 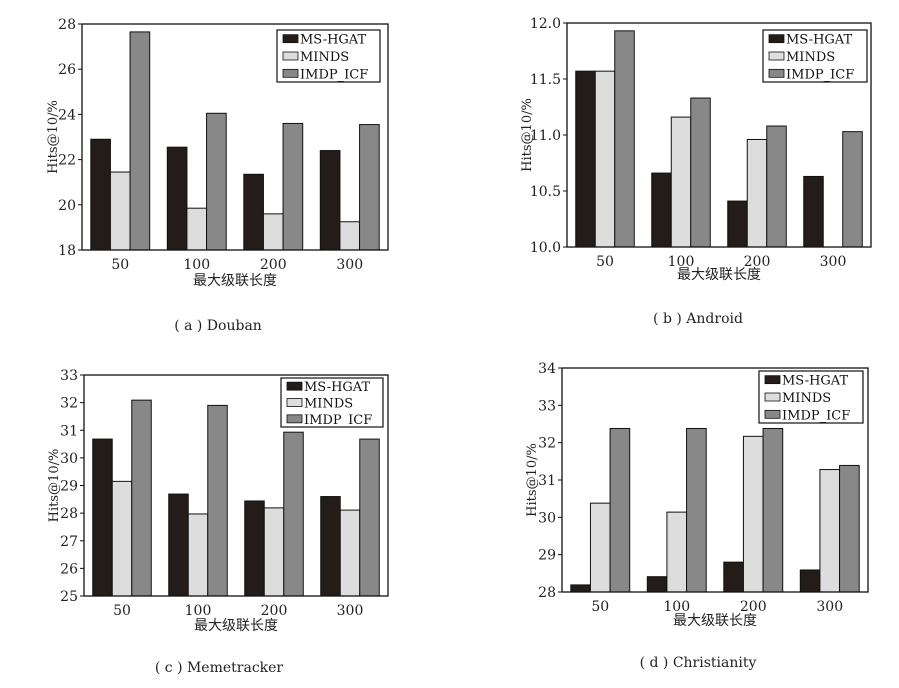 What do you see at coordinates (218, 326) in the screenshot?
I see `chart-caption: ( a ) Douban` at bounding box center [218, 326].